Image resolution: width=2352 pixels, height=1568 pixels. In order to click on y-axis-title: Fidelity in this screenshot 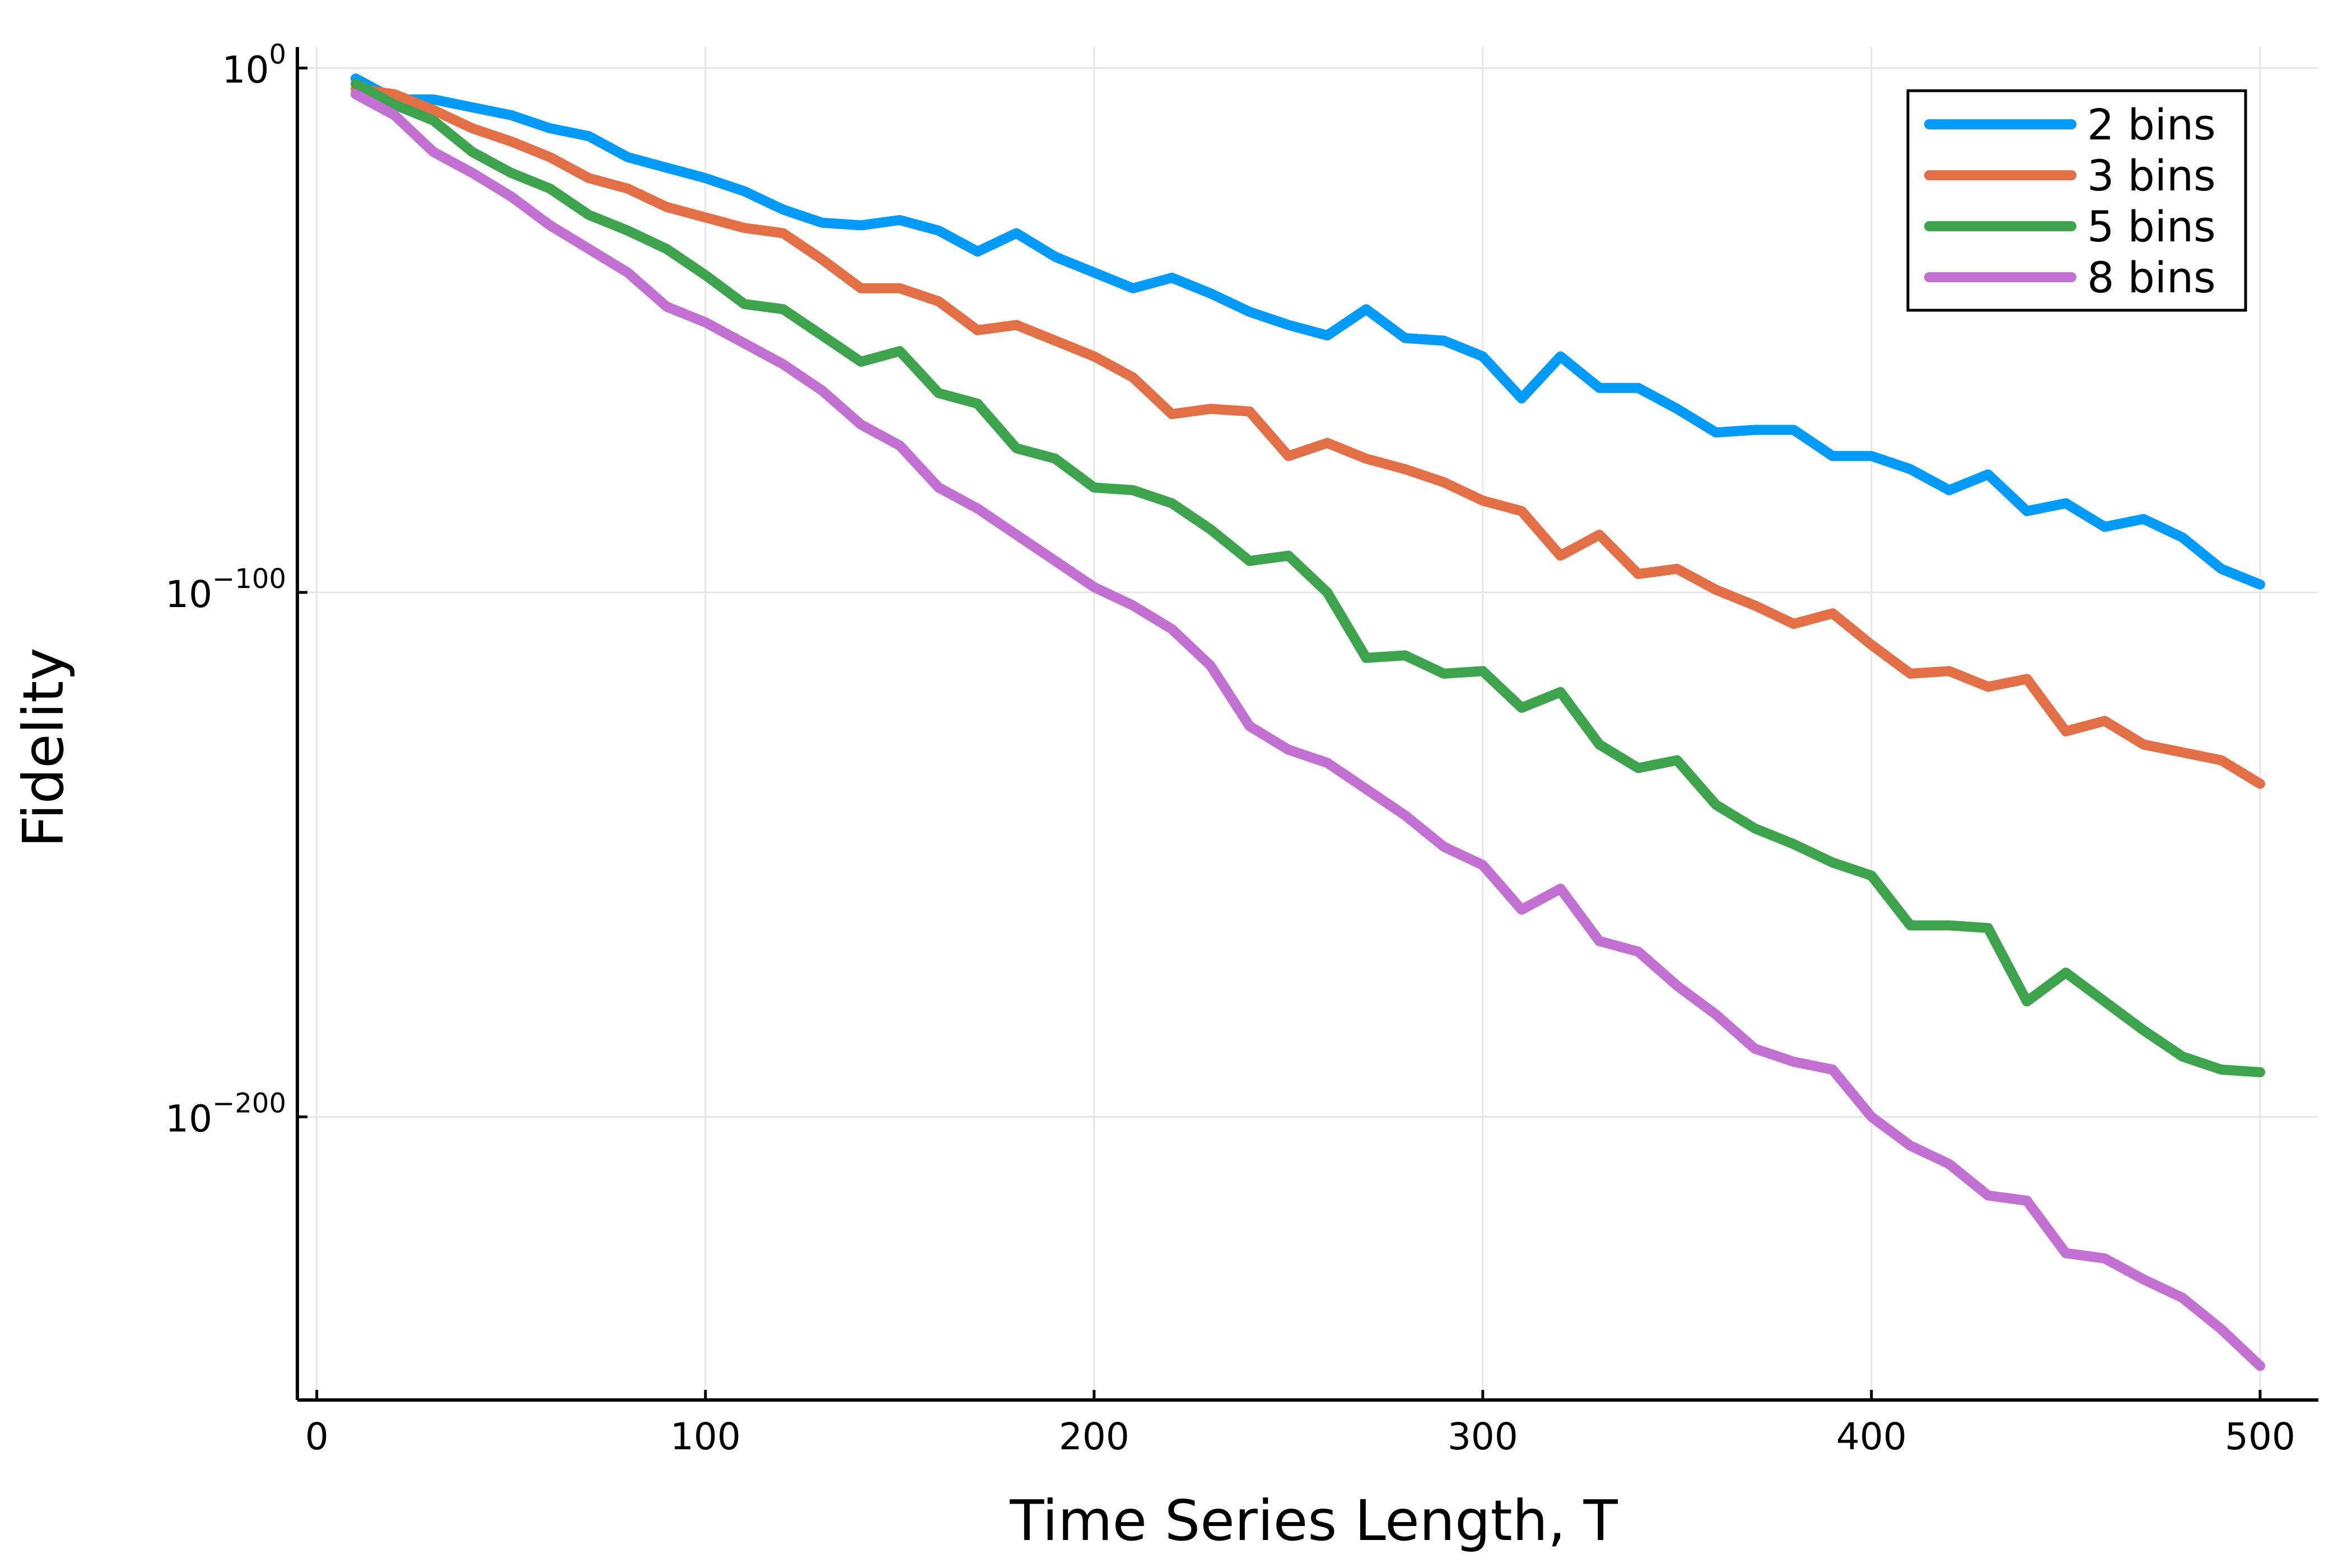, I will do `click(44, 748)`.